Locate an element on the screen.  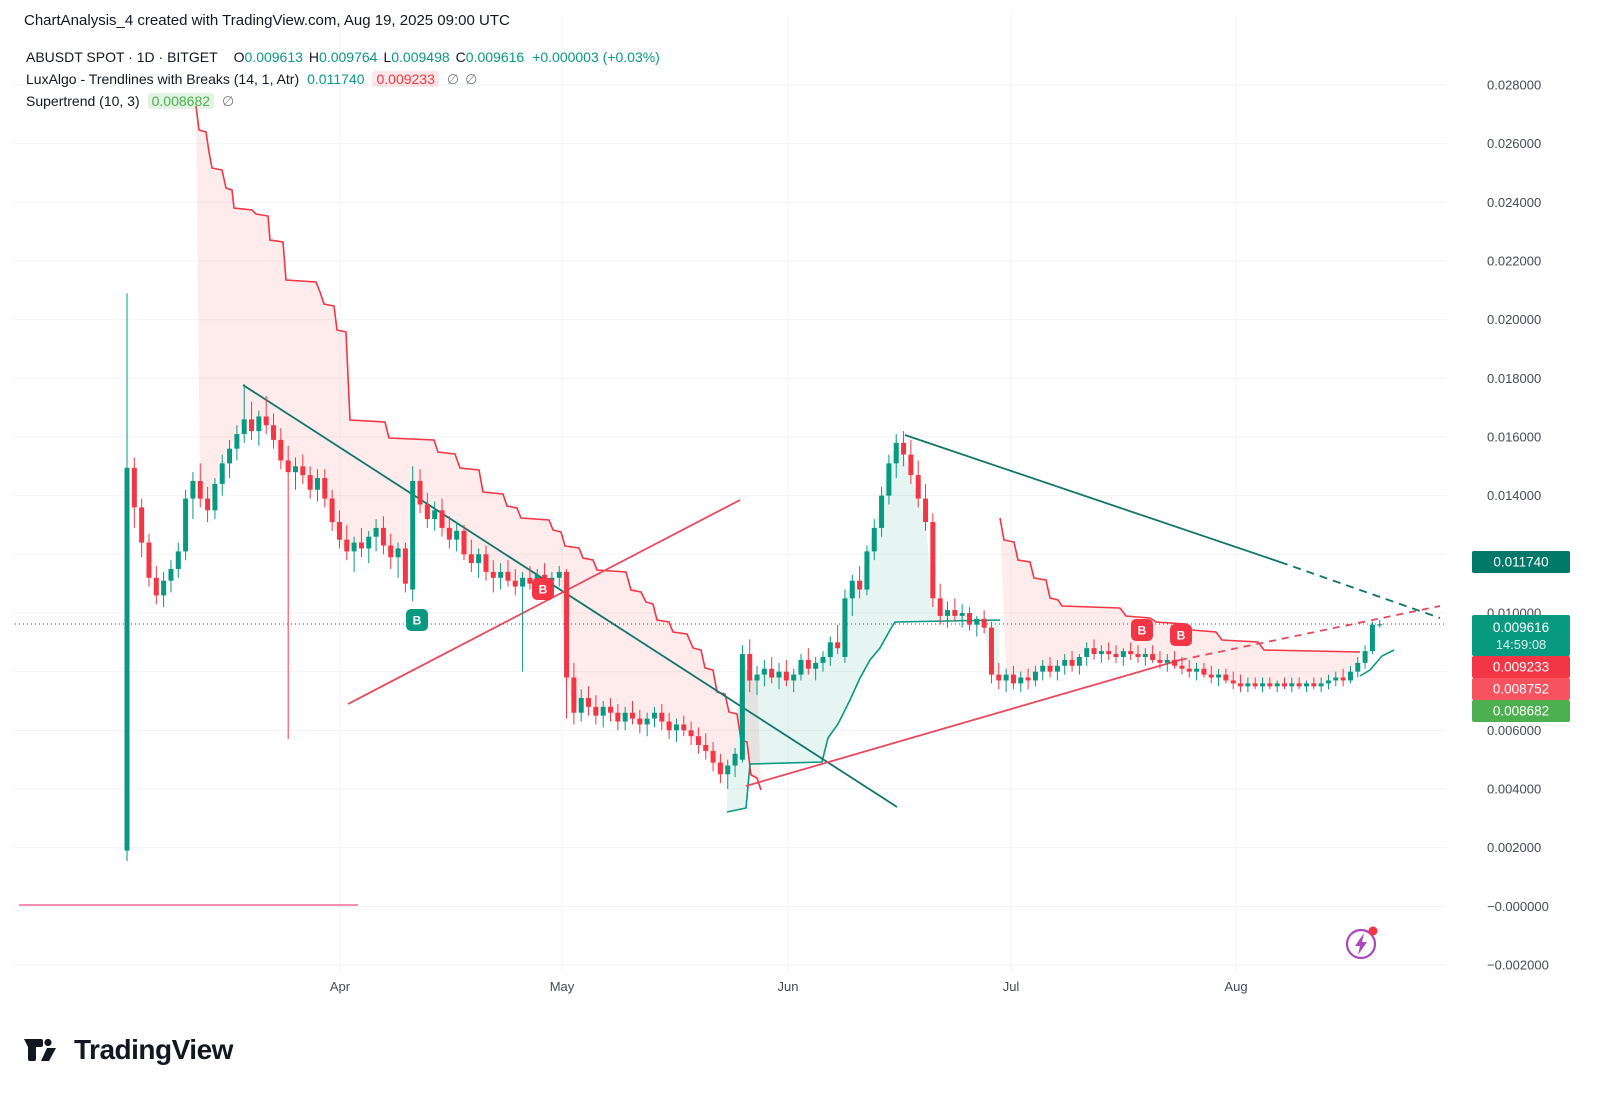
svg-text: 0.024000 is located at coordinates (1514, 202).